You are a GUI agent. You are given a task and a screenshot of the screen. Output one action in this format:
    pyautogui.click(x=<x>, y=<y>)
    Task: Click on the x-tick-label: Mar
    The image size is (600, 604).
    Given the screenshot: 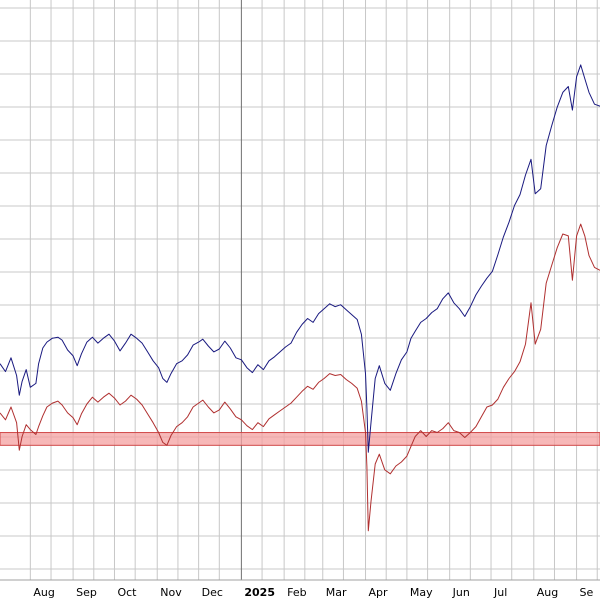 What is the action you would take?
    pyautogui.click(x=336, y=592)
    